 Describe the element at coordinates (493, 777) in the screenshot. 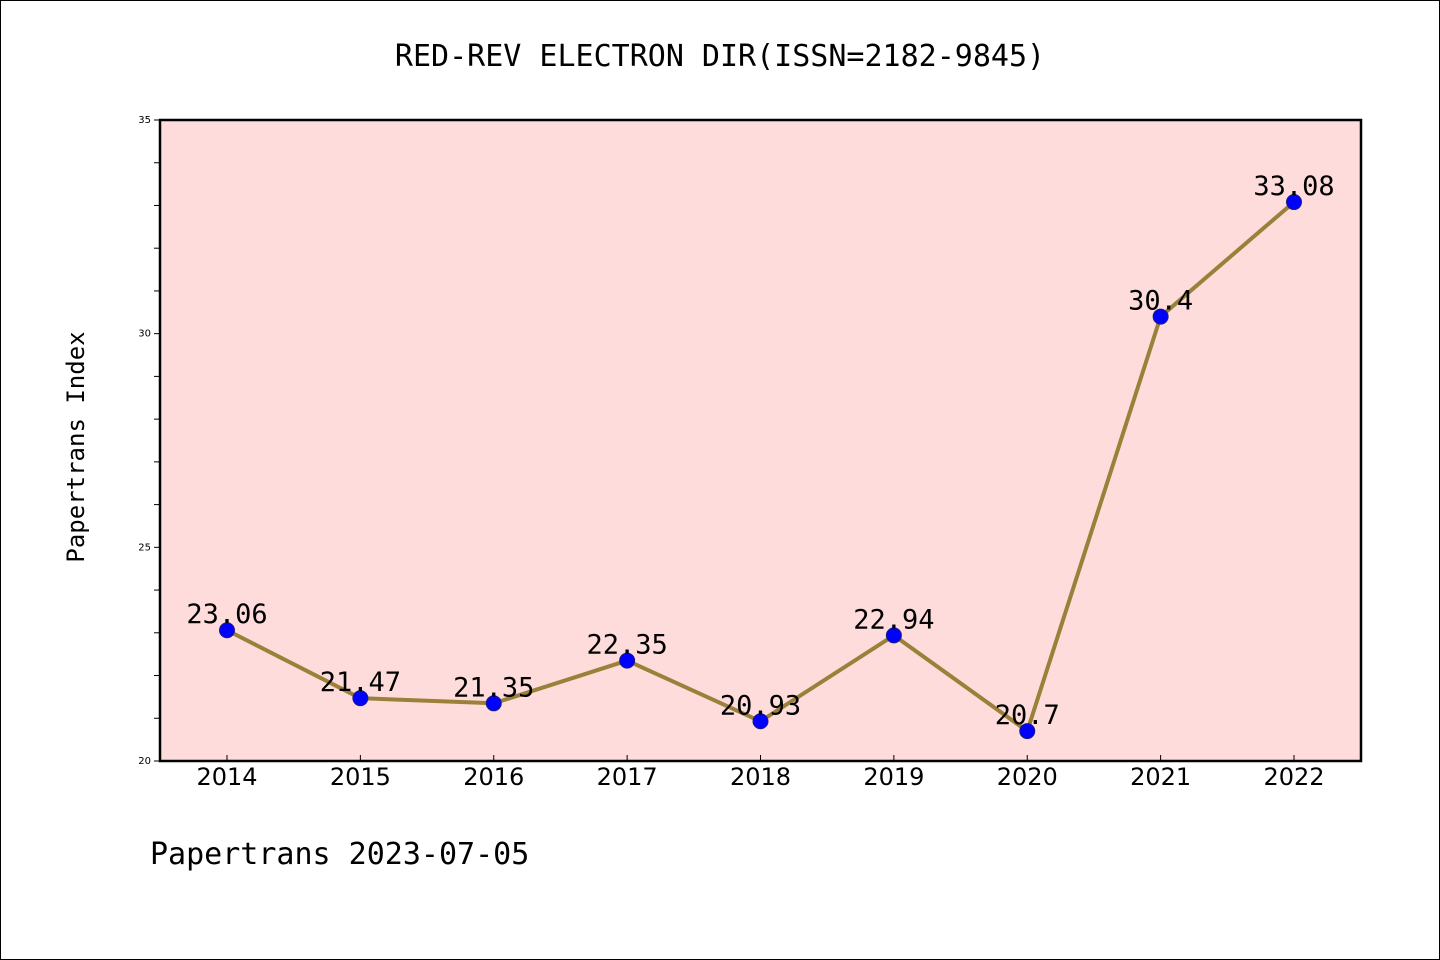

I see `x-tick-label: 2016` at that location.